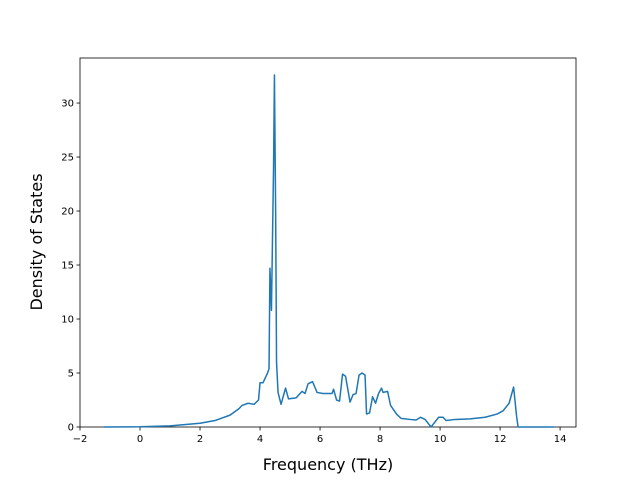  I want to click on x-tick-label: 6, so click(320, 439).